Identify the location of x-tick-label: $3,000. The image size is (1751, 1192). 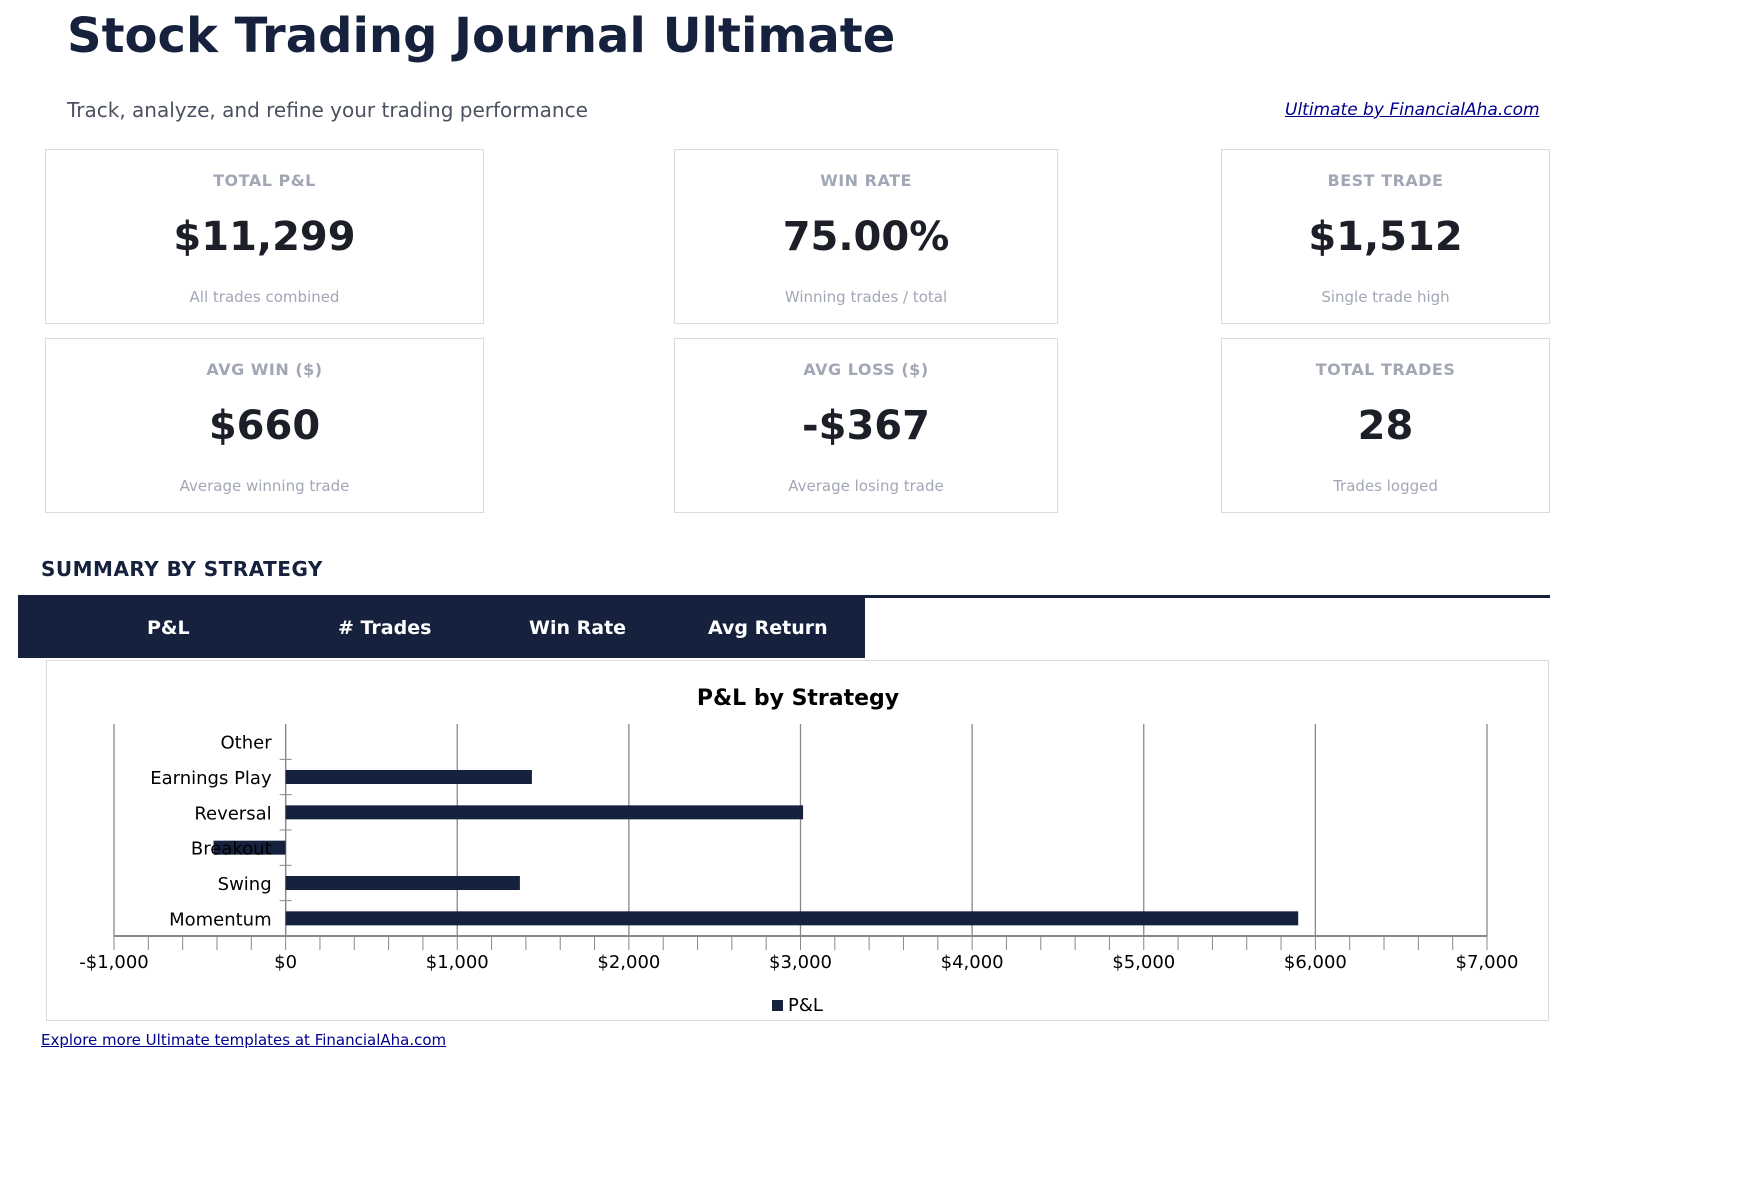
(800, 962).